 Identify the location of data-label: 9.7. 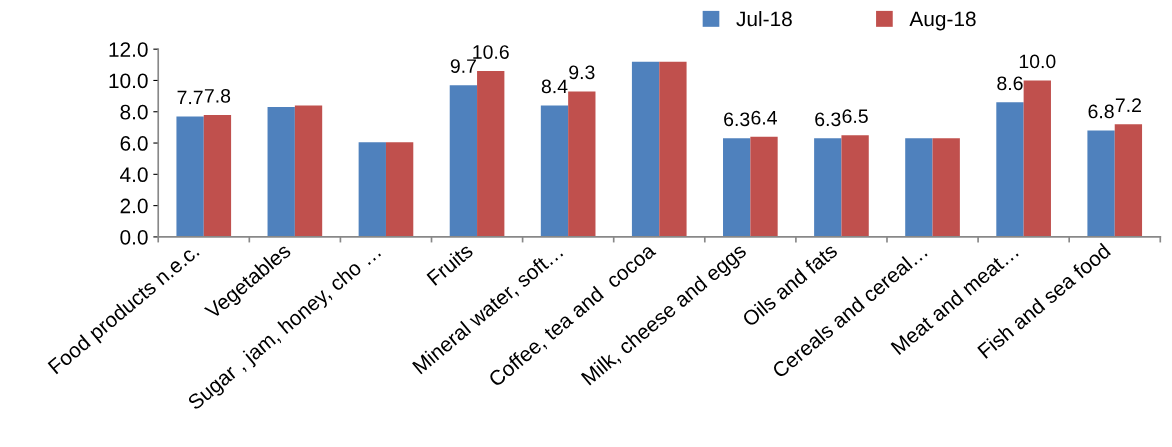
(463, 66).